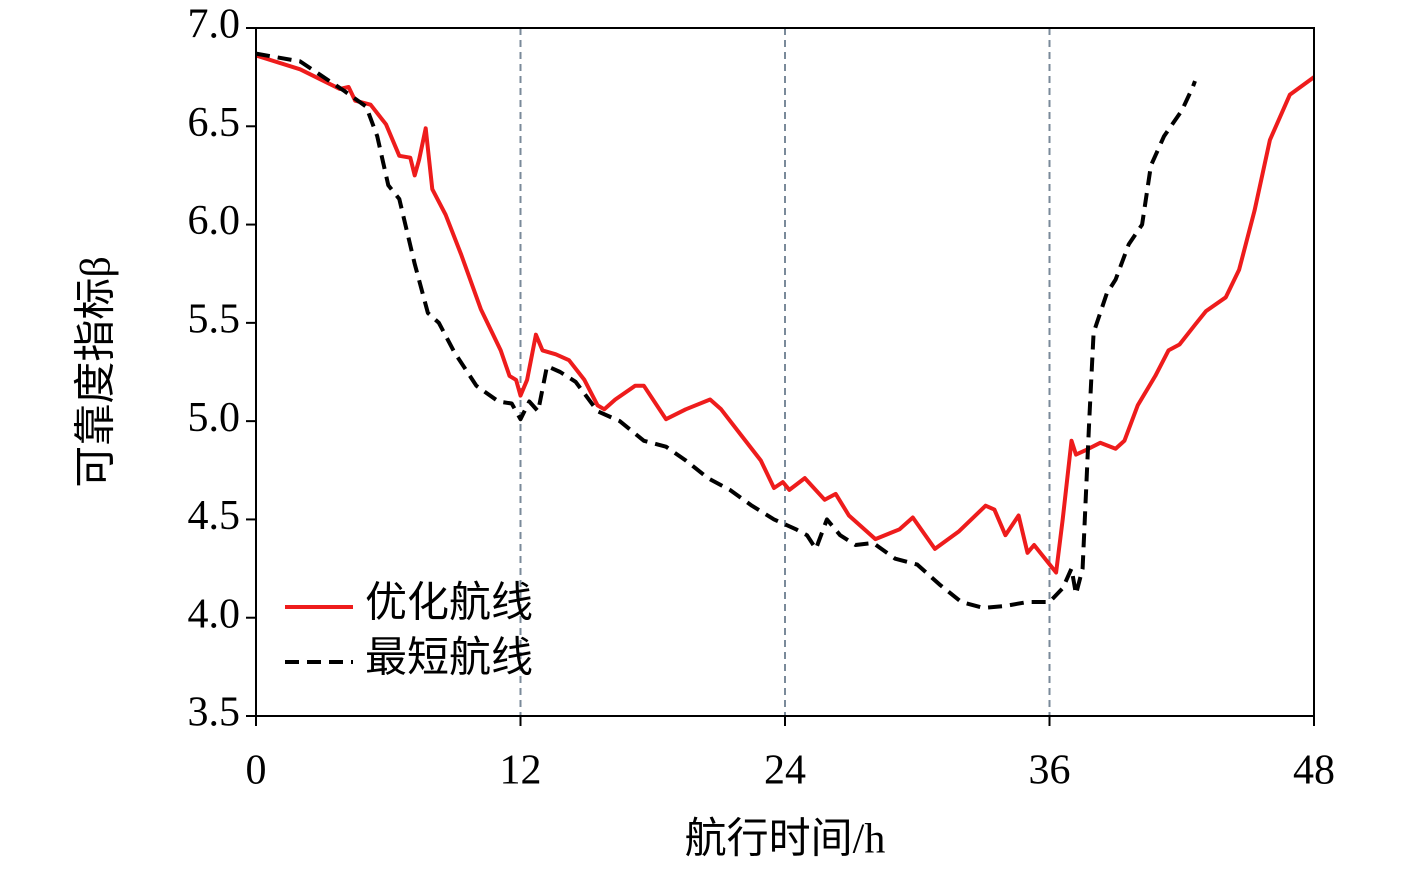 Image resolution: width=1417 pixels, height=883 pixels. Describe the element at coordinates (214, 25) in the screenshot. I see `y-tick-label: 7.0` at that location.